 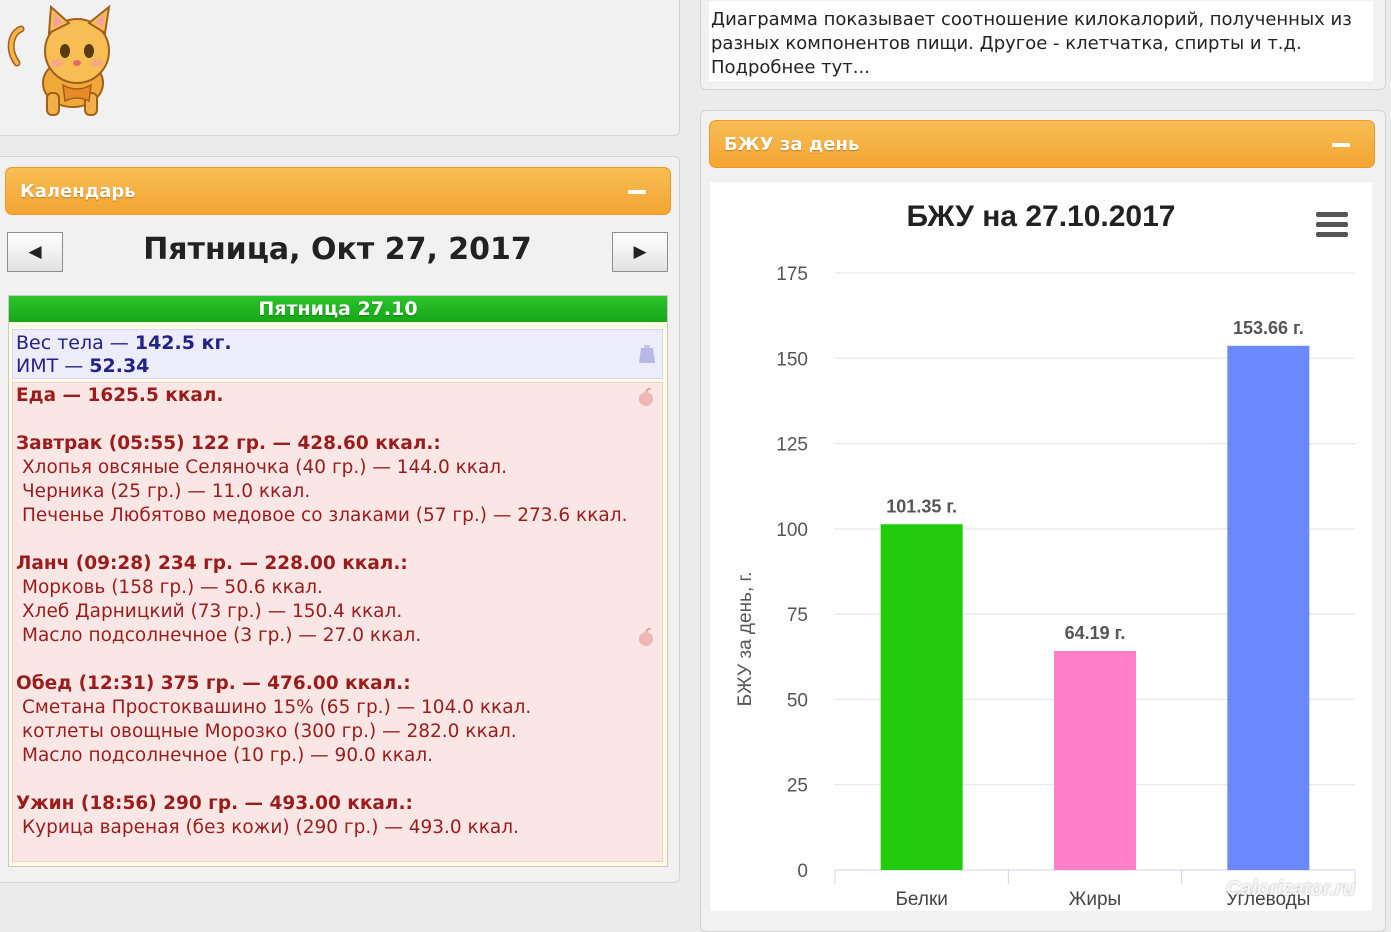 What do you see at coordinates (212, 611) in the screenshot?
I see `meal-item: Хлеб Дарницкий (73 гр.) — 150.4 ккал.` at bounding box center [212, 611].